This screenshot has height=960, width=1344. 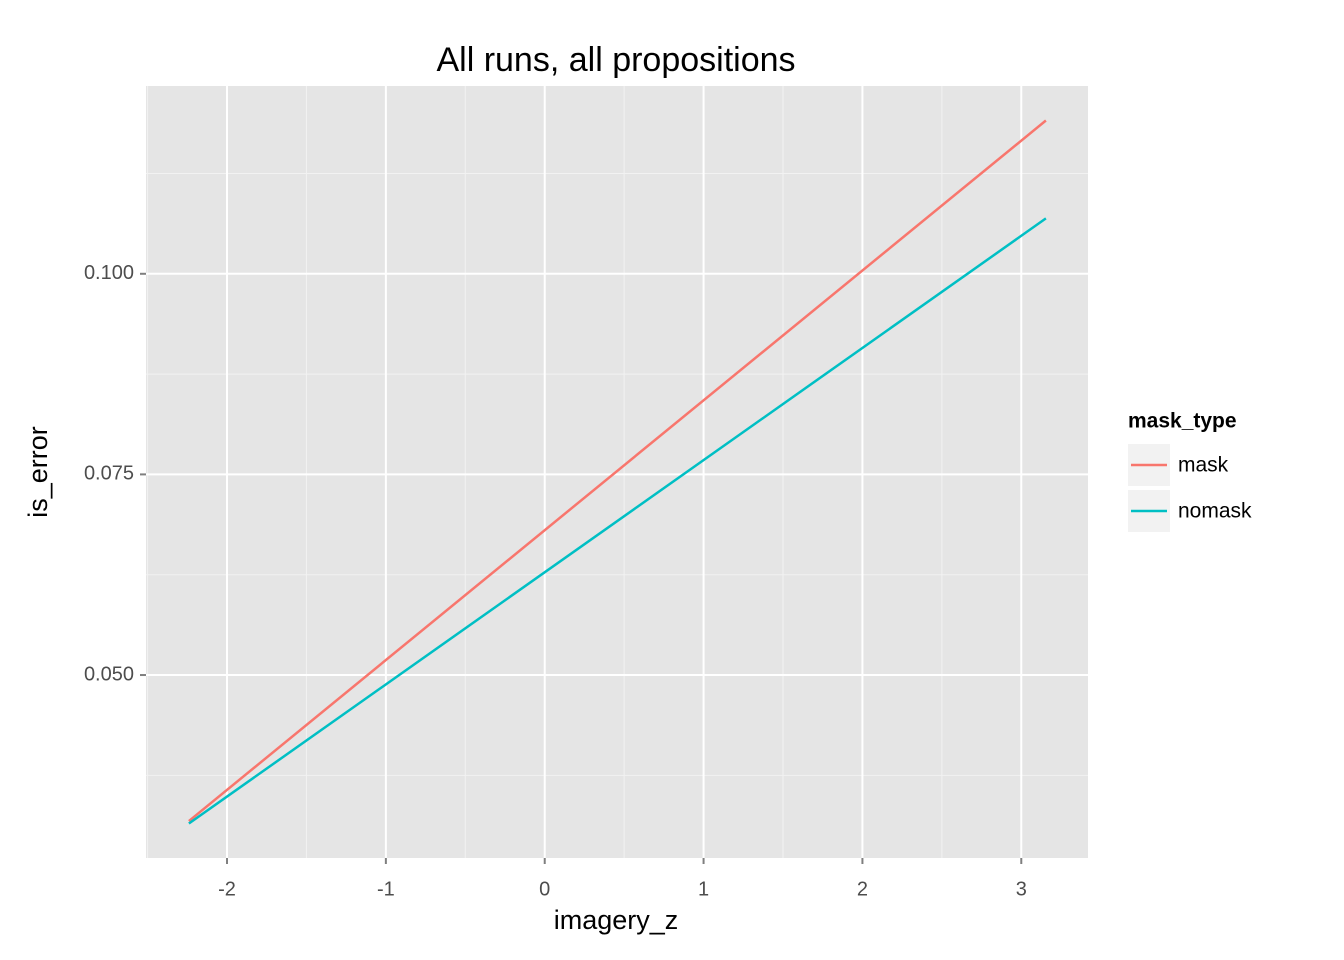 What do you see at coordinates (1021, 889) in the screenshot?
I see `x-tick-label: 3` at bounding box center [1021, 889].